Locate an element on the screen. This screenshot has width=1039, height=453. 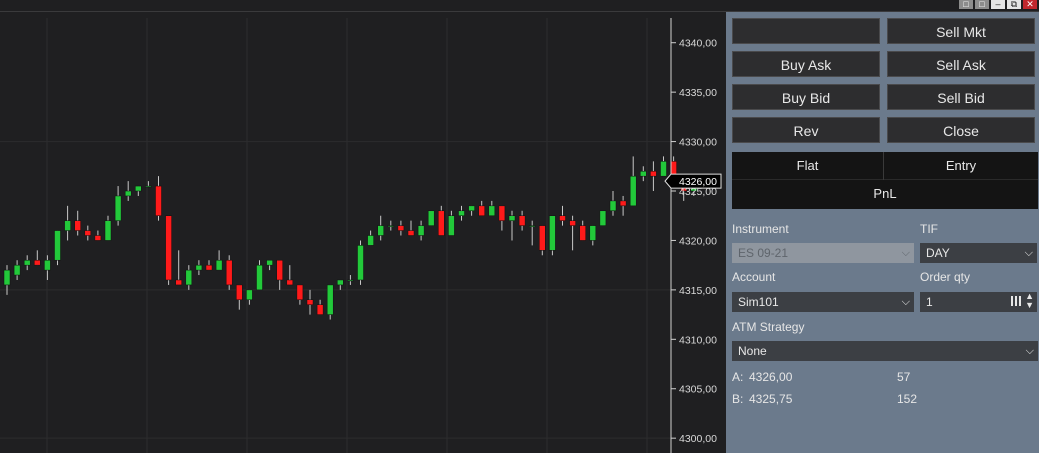
close-window-button: ✕ is located at coordinates (1030, 4).